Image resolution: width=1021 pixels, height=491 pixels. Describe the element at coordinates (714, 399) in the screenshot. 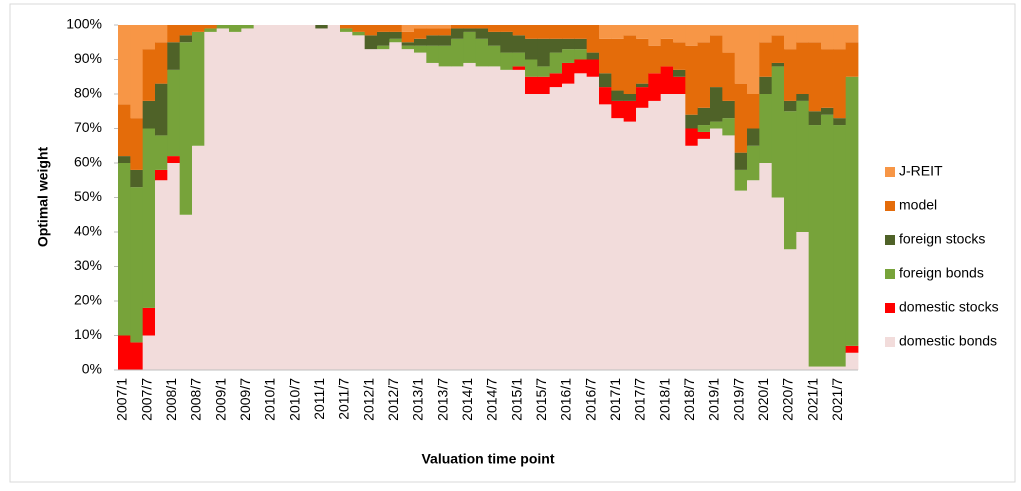

I see `x-tick-label: 2019/1` at that location.